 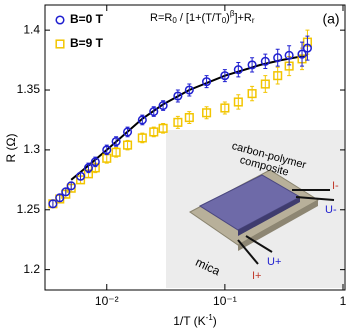 I want to click on contact-label: U+, so click(x=274, y=262).